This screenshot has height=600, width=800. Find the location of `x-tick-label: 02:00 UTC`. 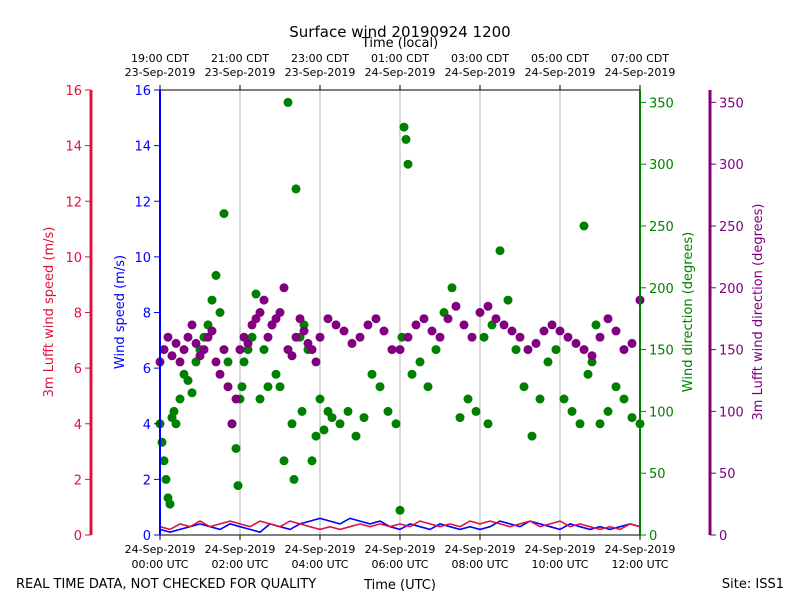

x-tick-label: 02:00 UTC is located at coordinates (239, 564).